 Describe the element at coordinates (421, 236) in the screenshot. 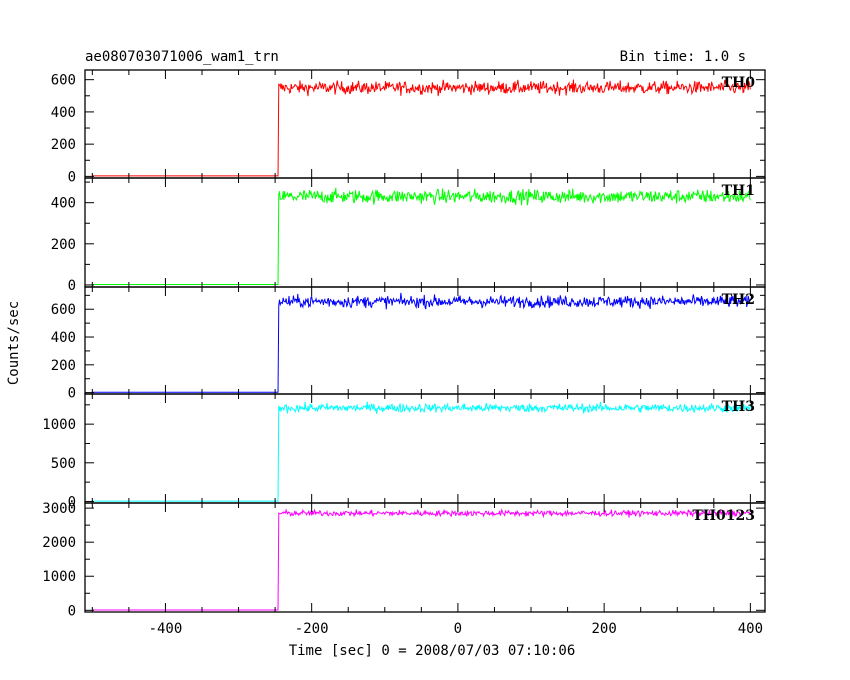

I see `series-line-th1` at that location.